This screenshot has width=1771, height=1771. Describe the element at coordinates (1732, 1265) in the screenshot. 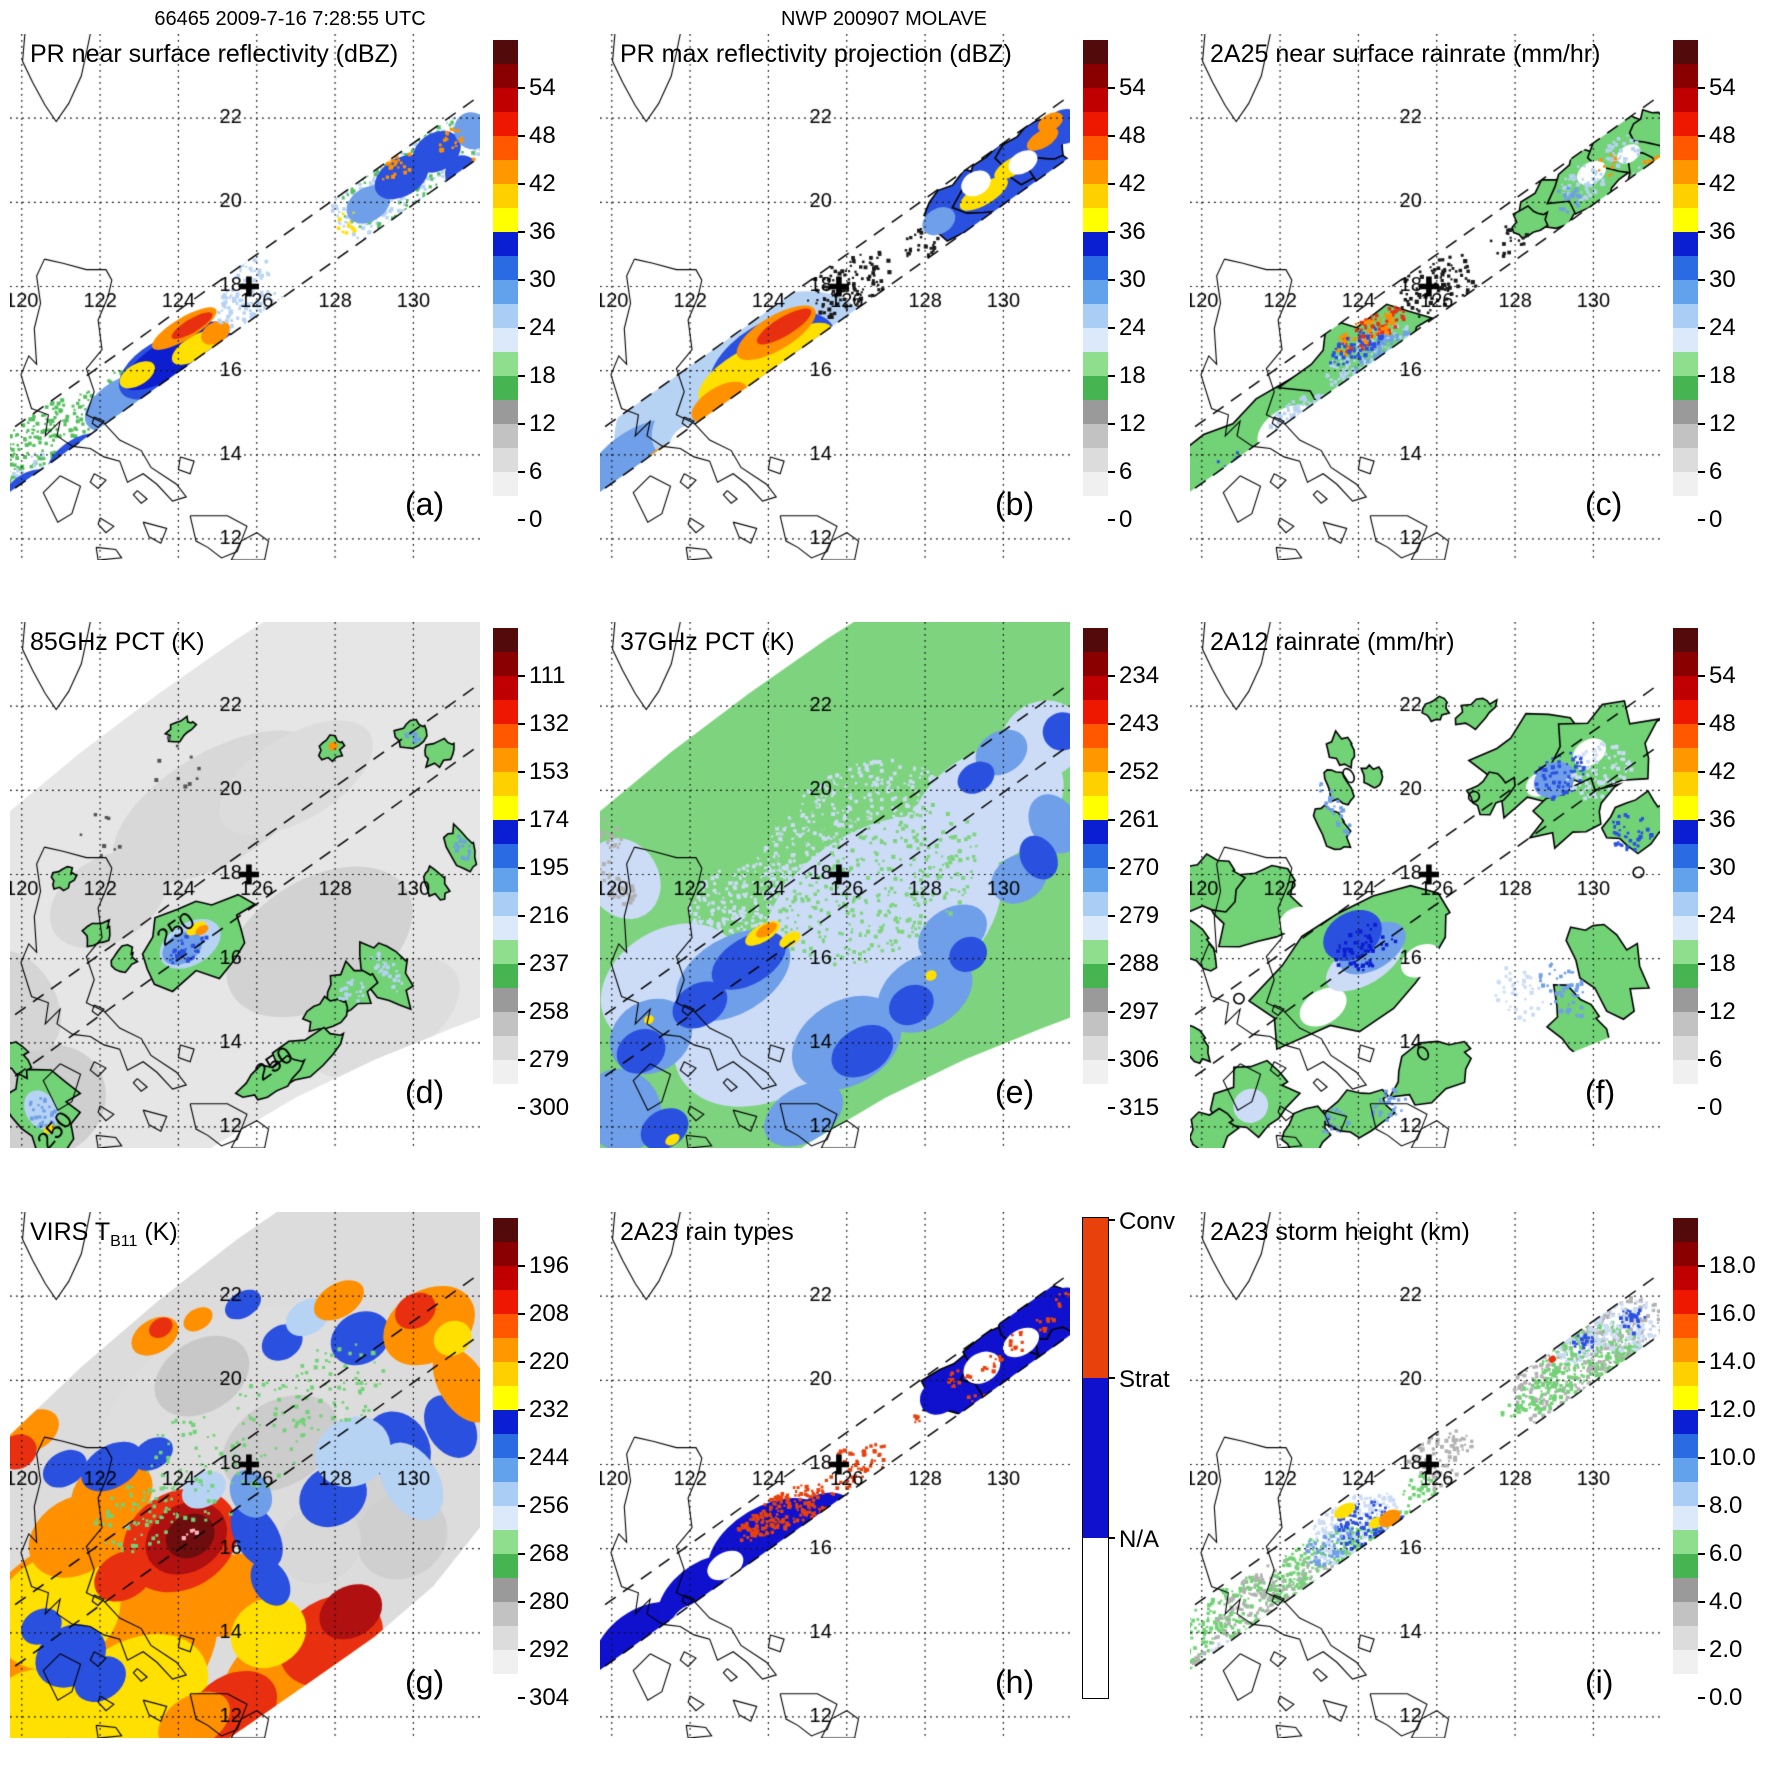

I see `colorbar-label: 18.0` at that location.